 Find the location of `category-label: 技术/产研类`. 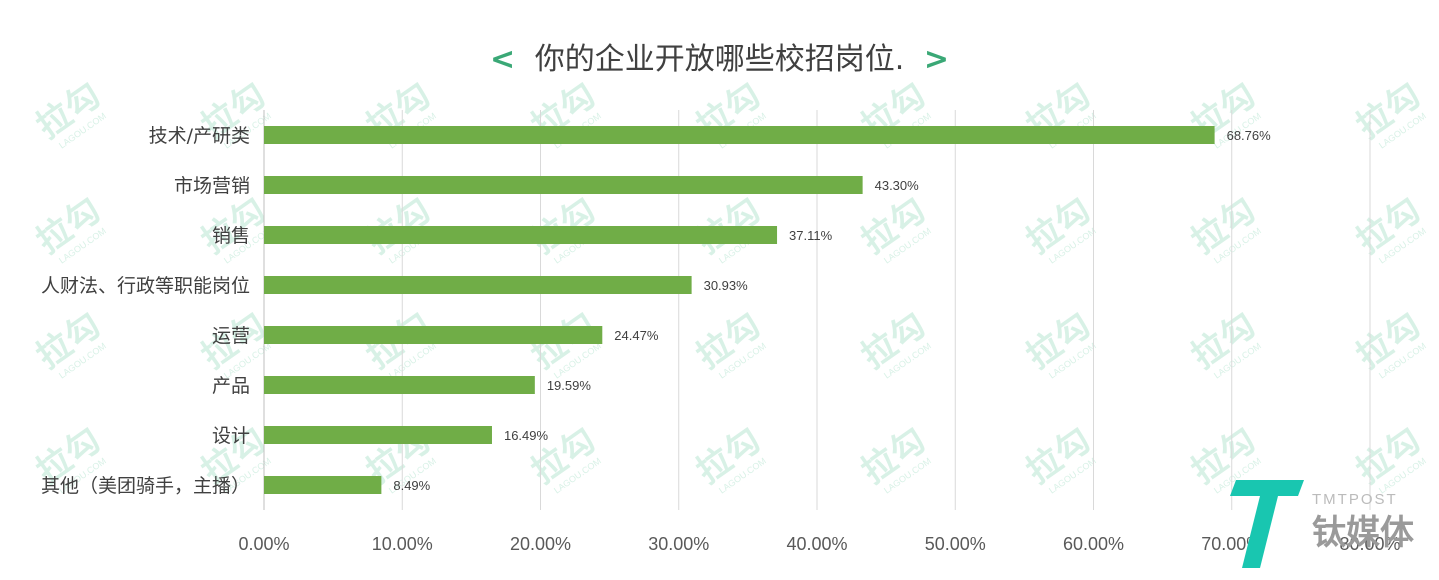

category-label: 技术/产研类 is located at coordinates (199, 136).